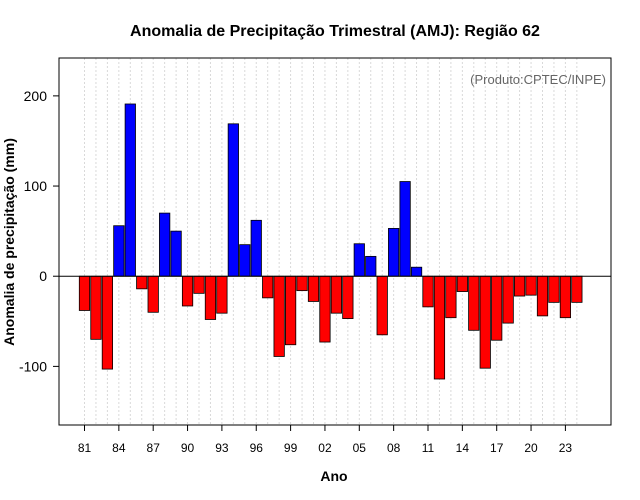  What do you see at coordinates (497, 308) in the screenshot?
I see `bar-2017` at bounding box center [497, 308].